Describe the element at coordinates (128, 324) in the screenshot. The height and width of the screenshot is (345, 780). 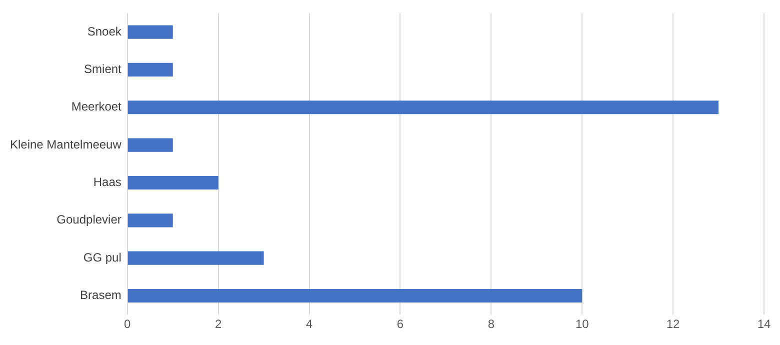
I see `x-tick-label: 0` at that location.